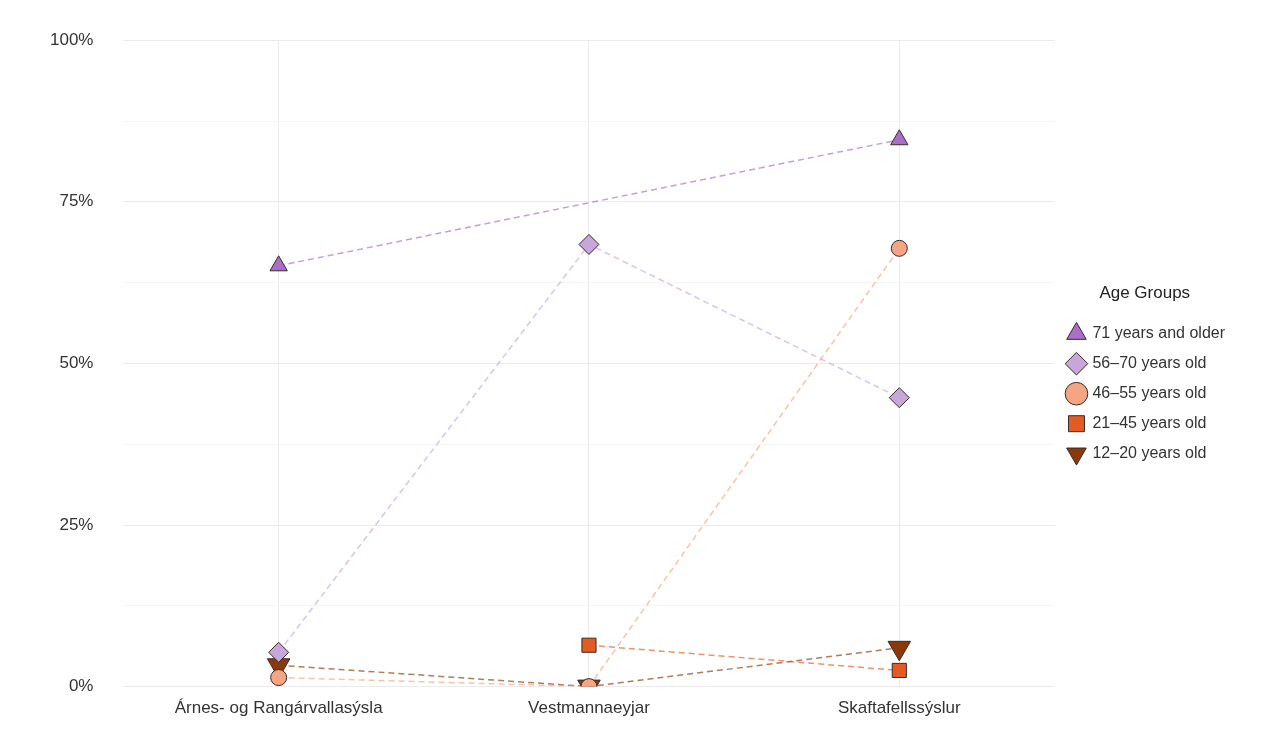 This screenshot has width=1275, height=741. What do you see at coordinates (81, 686) in the screenshot?
I see `y-tick-label: 0%` at bounding box center [81, 686].